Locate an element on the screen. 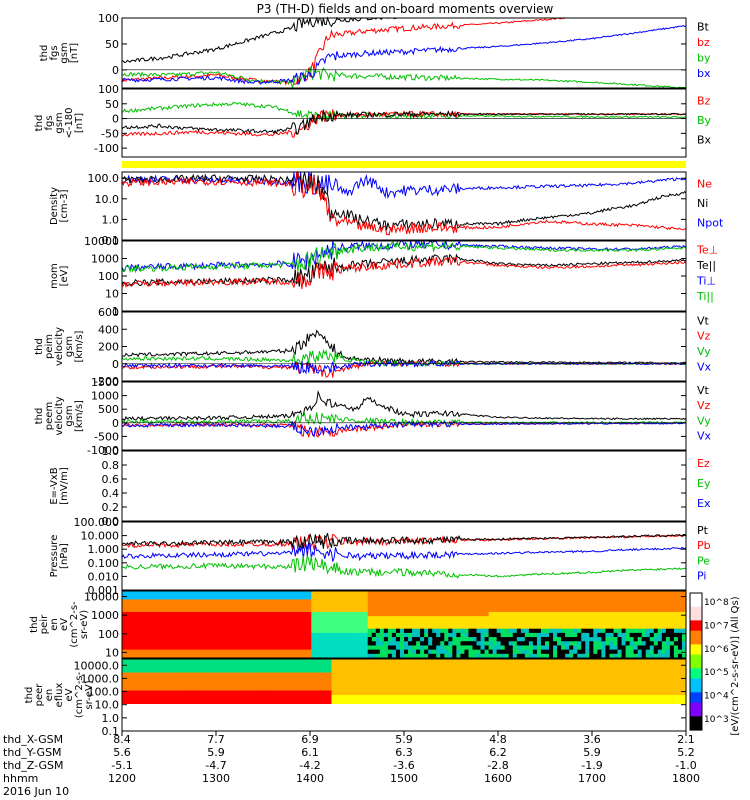  y-tick-label: 0.1 is located at coordinates (111, 731).